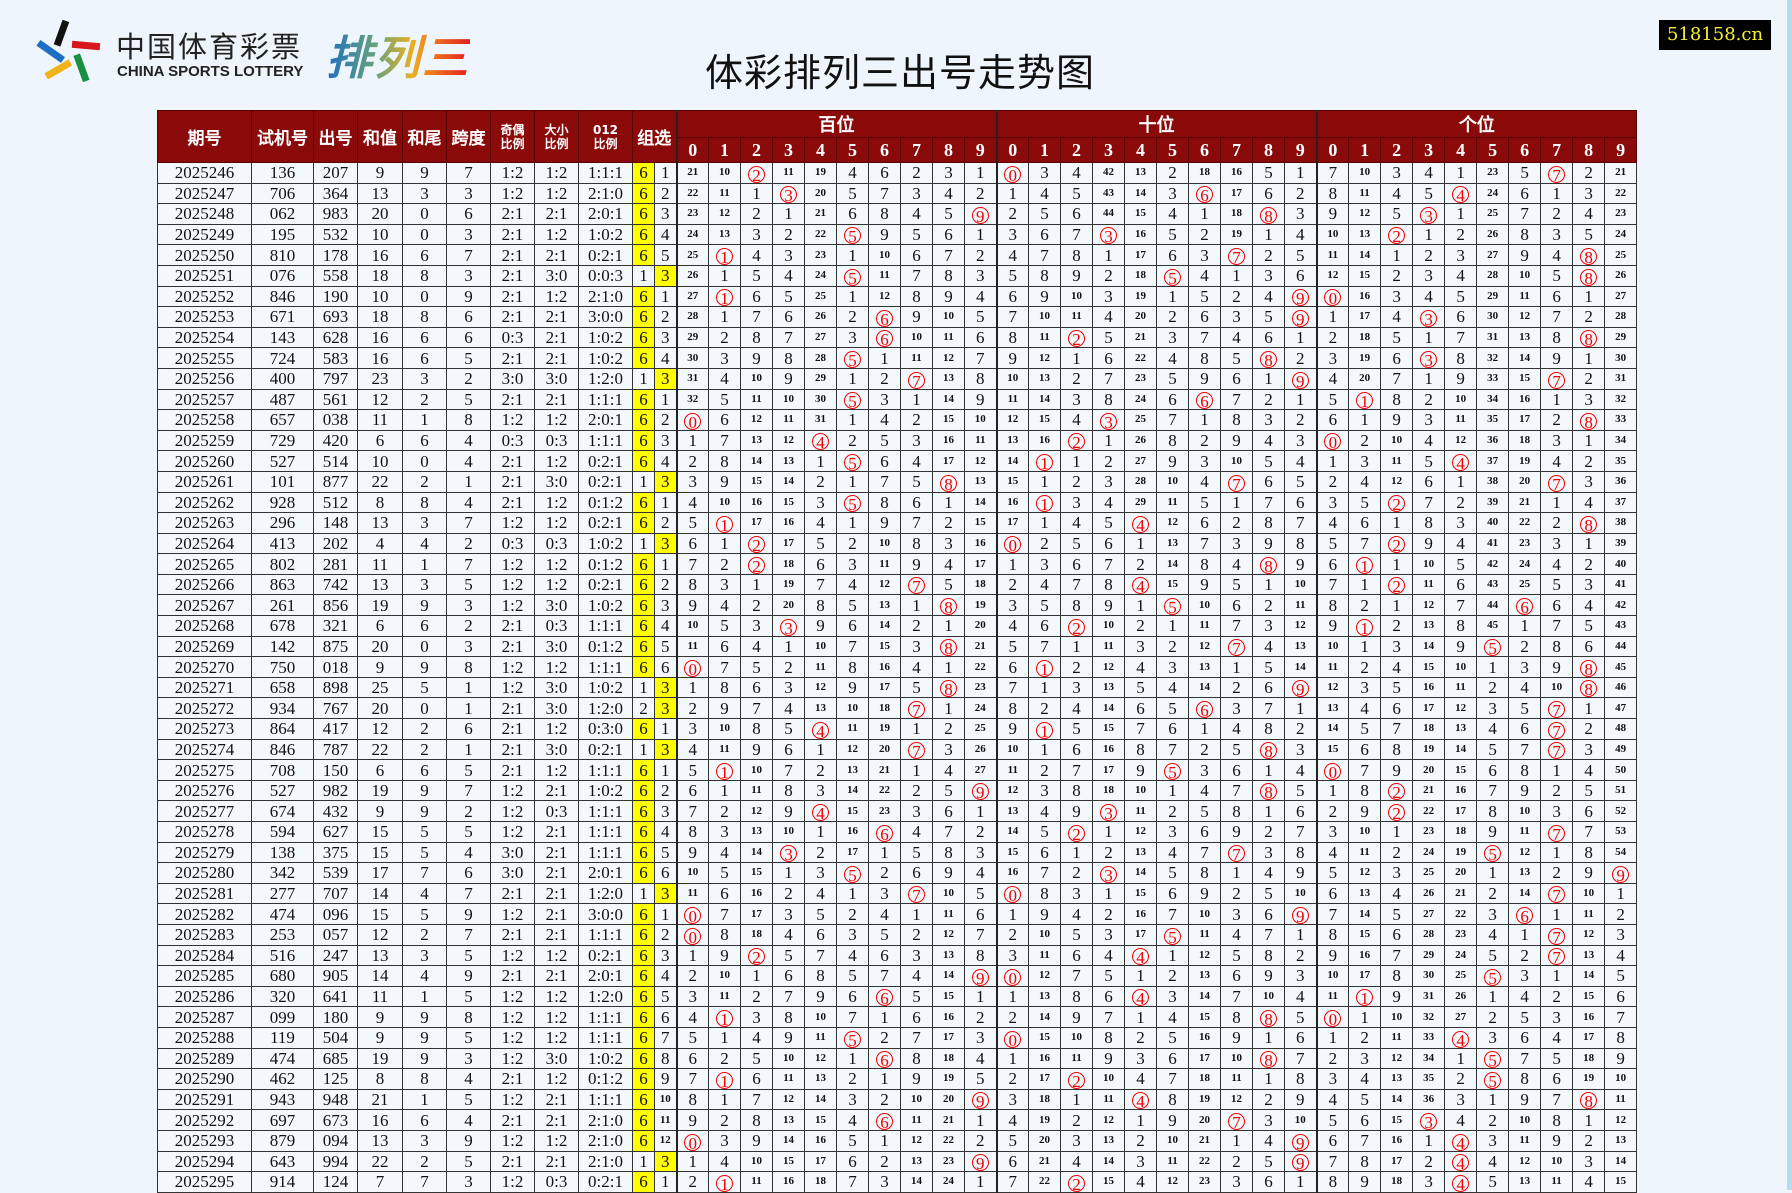 Image resolution: width=1792 pixels, height=1193 pixels. Describe the element at coordinates (788, 193) in the screenshot. I see `hit-hundreds-3: 3` at that location.